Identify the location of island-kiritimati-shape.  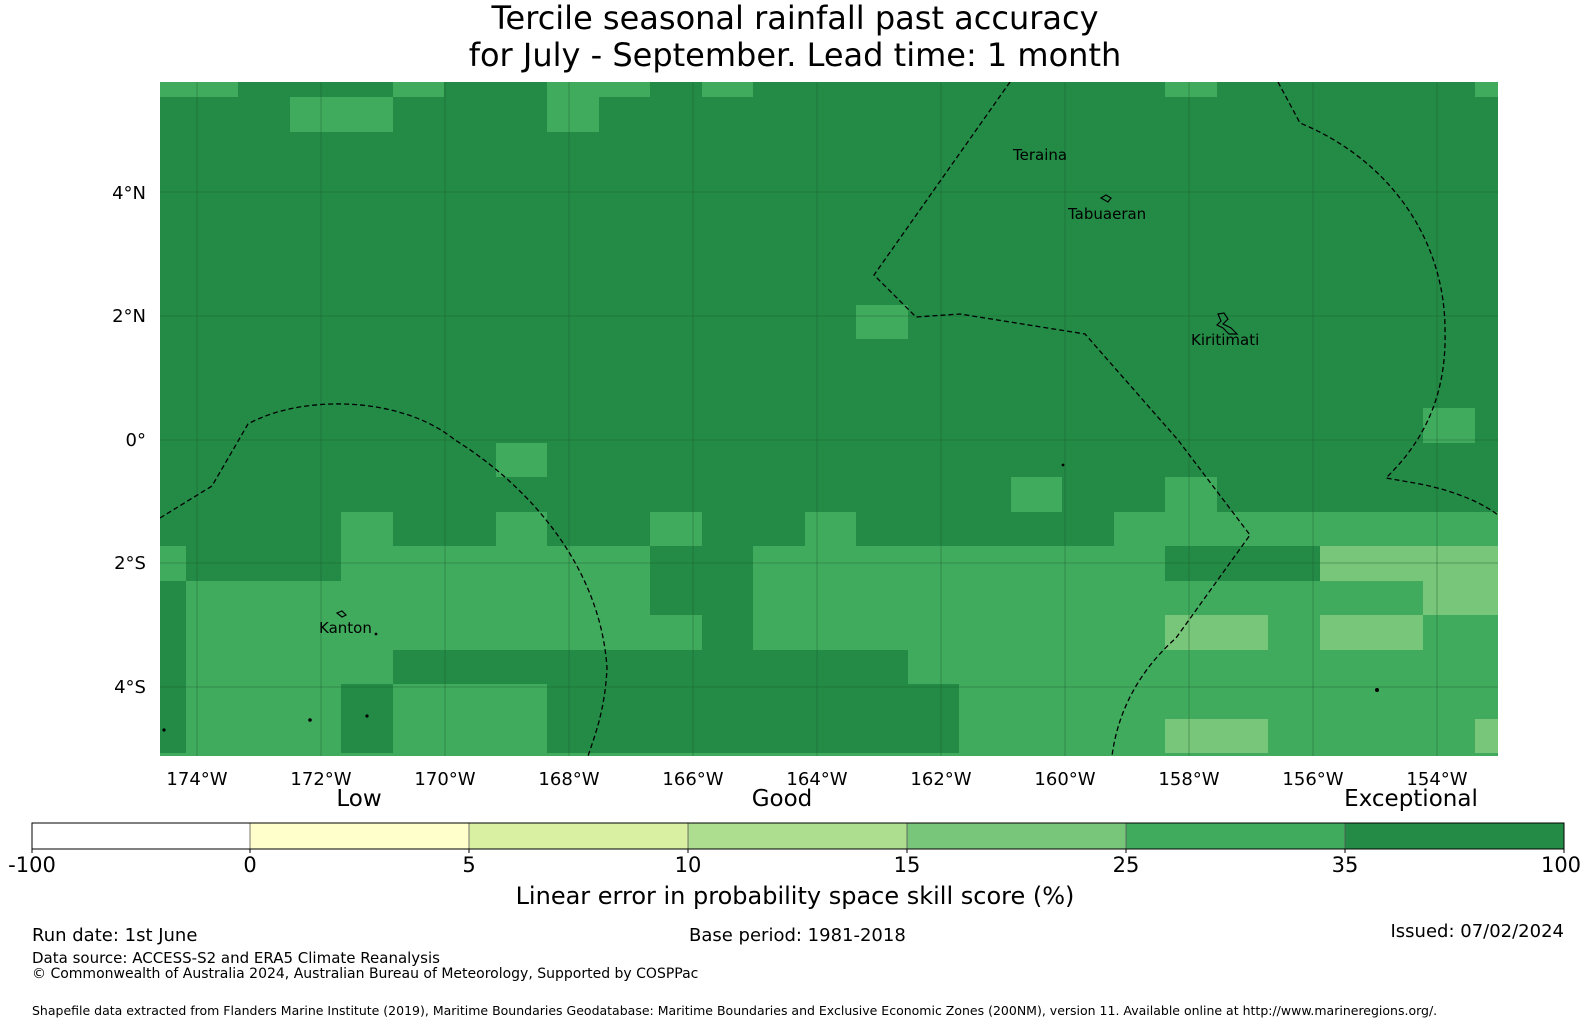
(1227, 323).